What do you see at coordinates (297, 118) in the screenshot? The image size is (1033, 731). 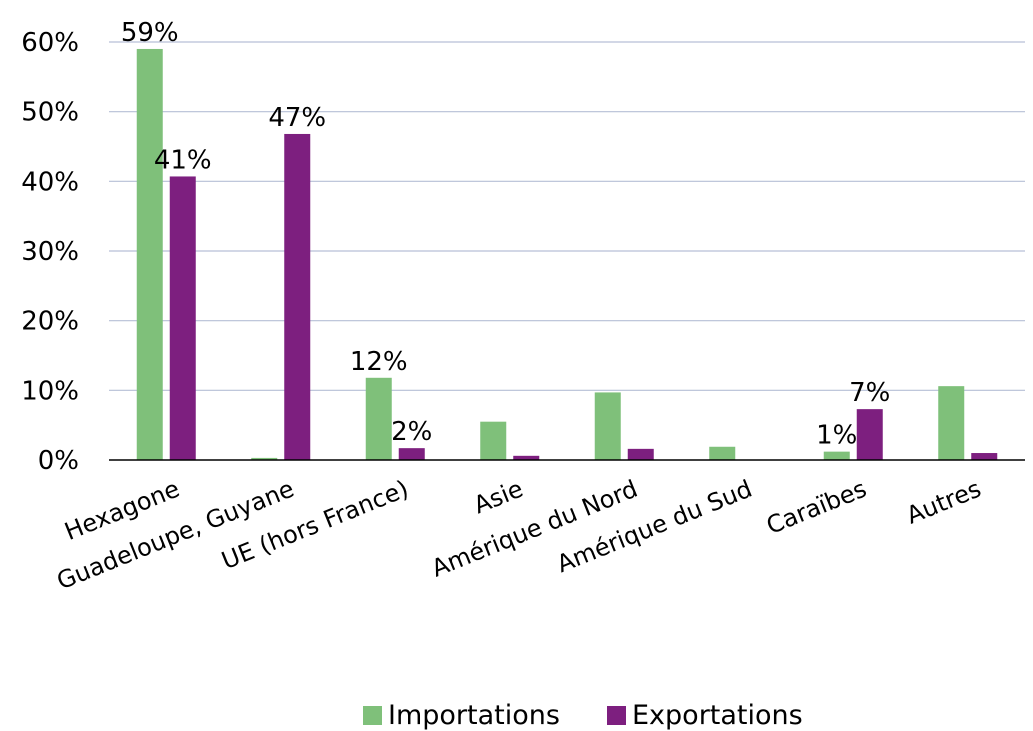 I see `data-label-exportations-1: 47%` at bounding box center [297, 118].